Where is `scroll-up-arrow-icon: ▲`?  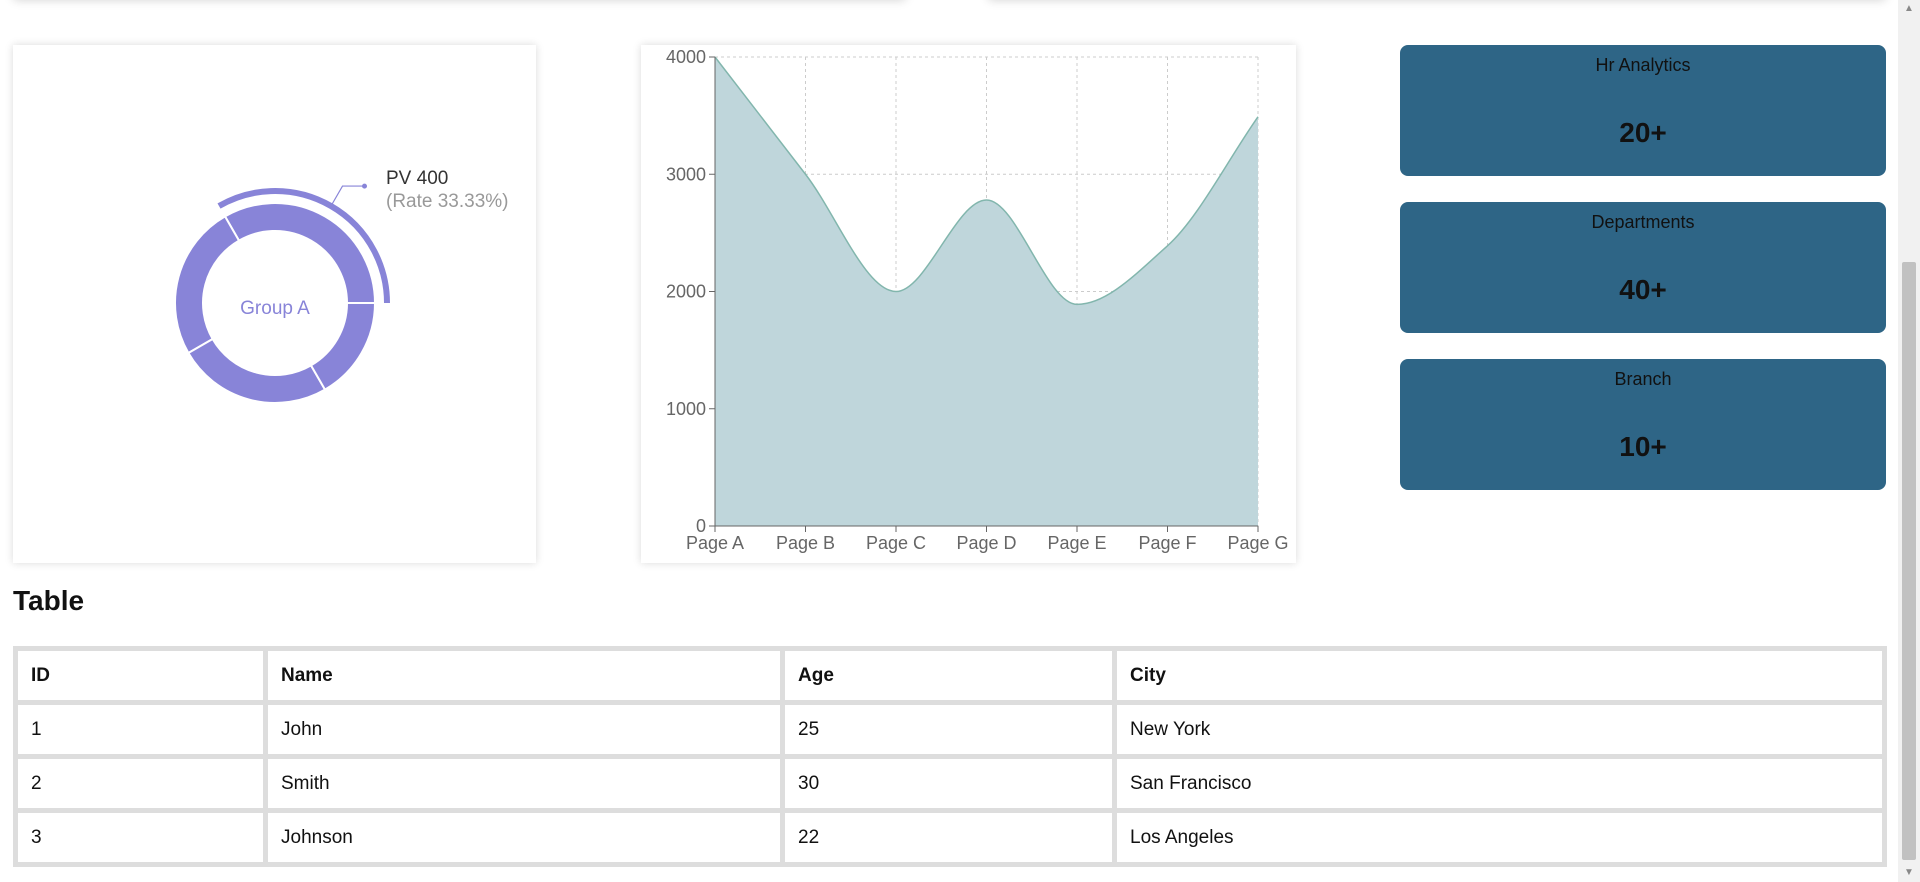 scroll-up-arrow-icon: ▲ is located at coordinates (1909, 8).